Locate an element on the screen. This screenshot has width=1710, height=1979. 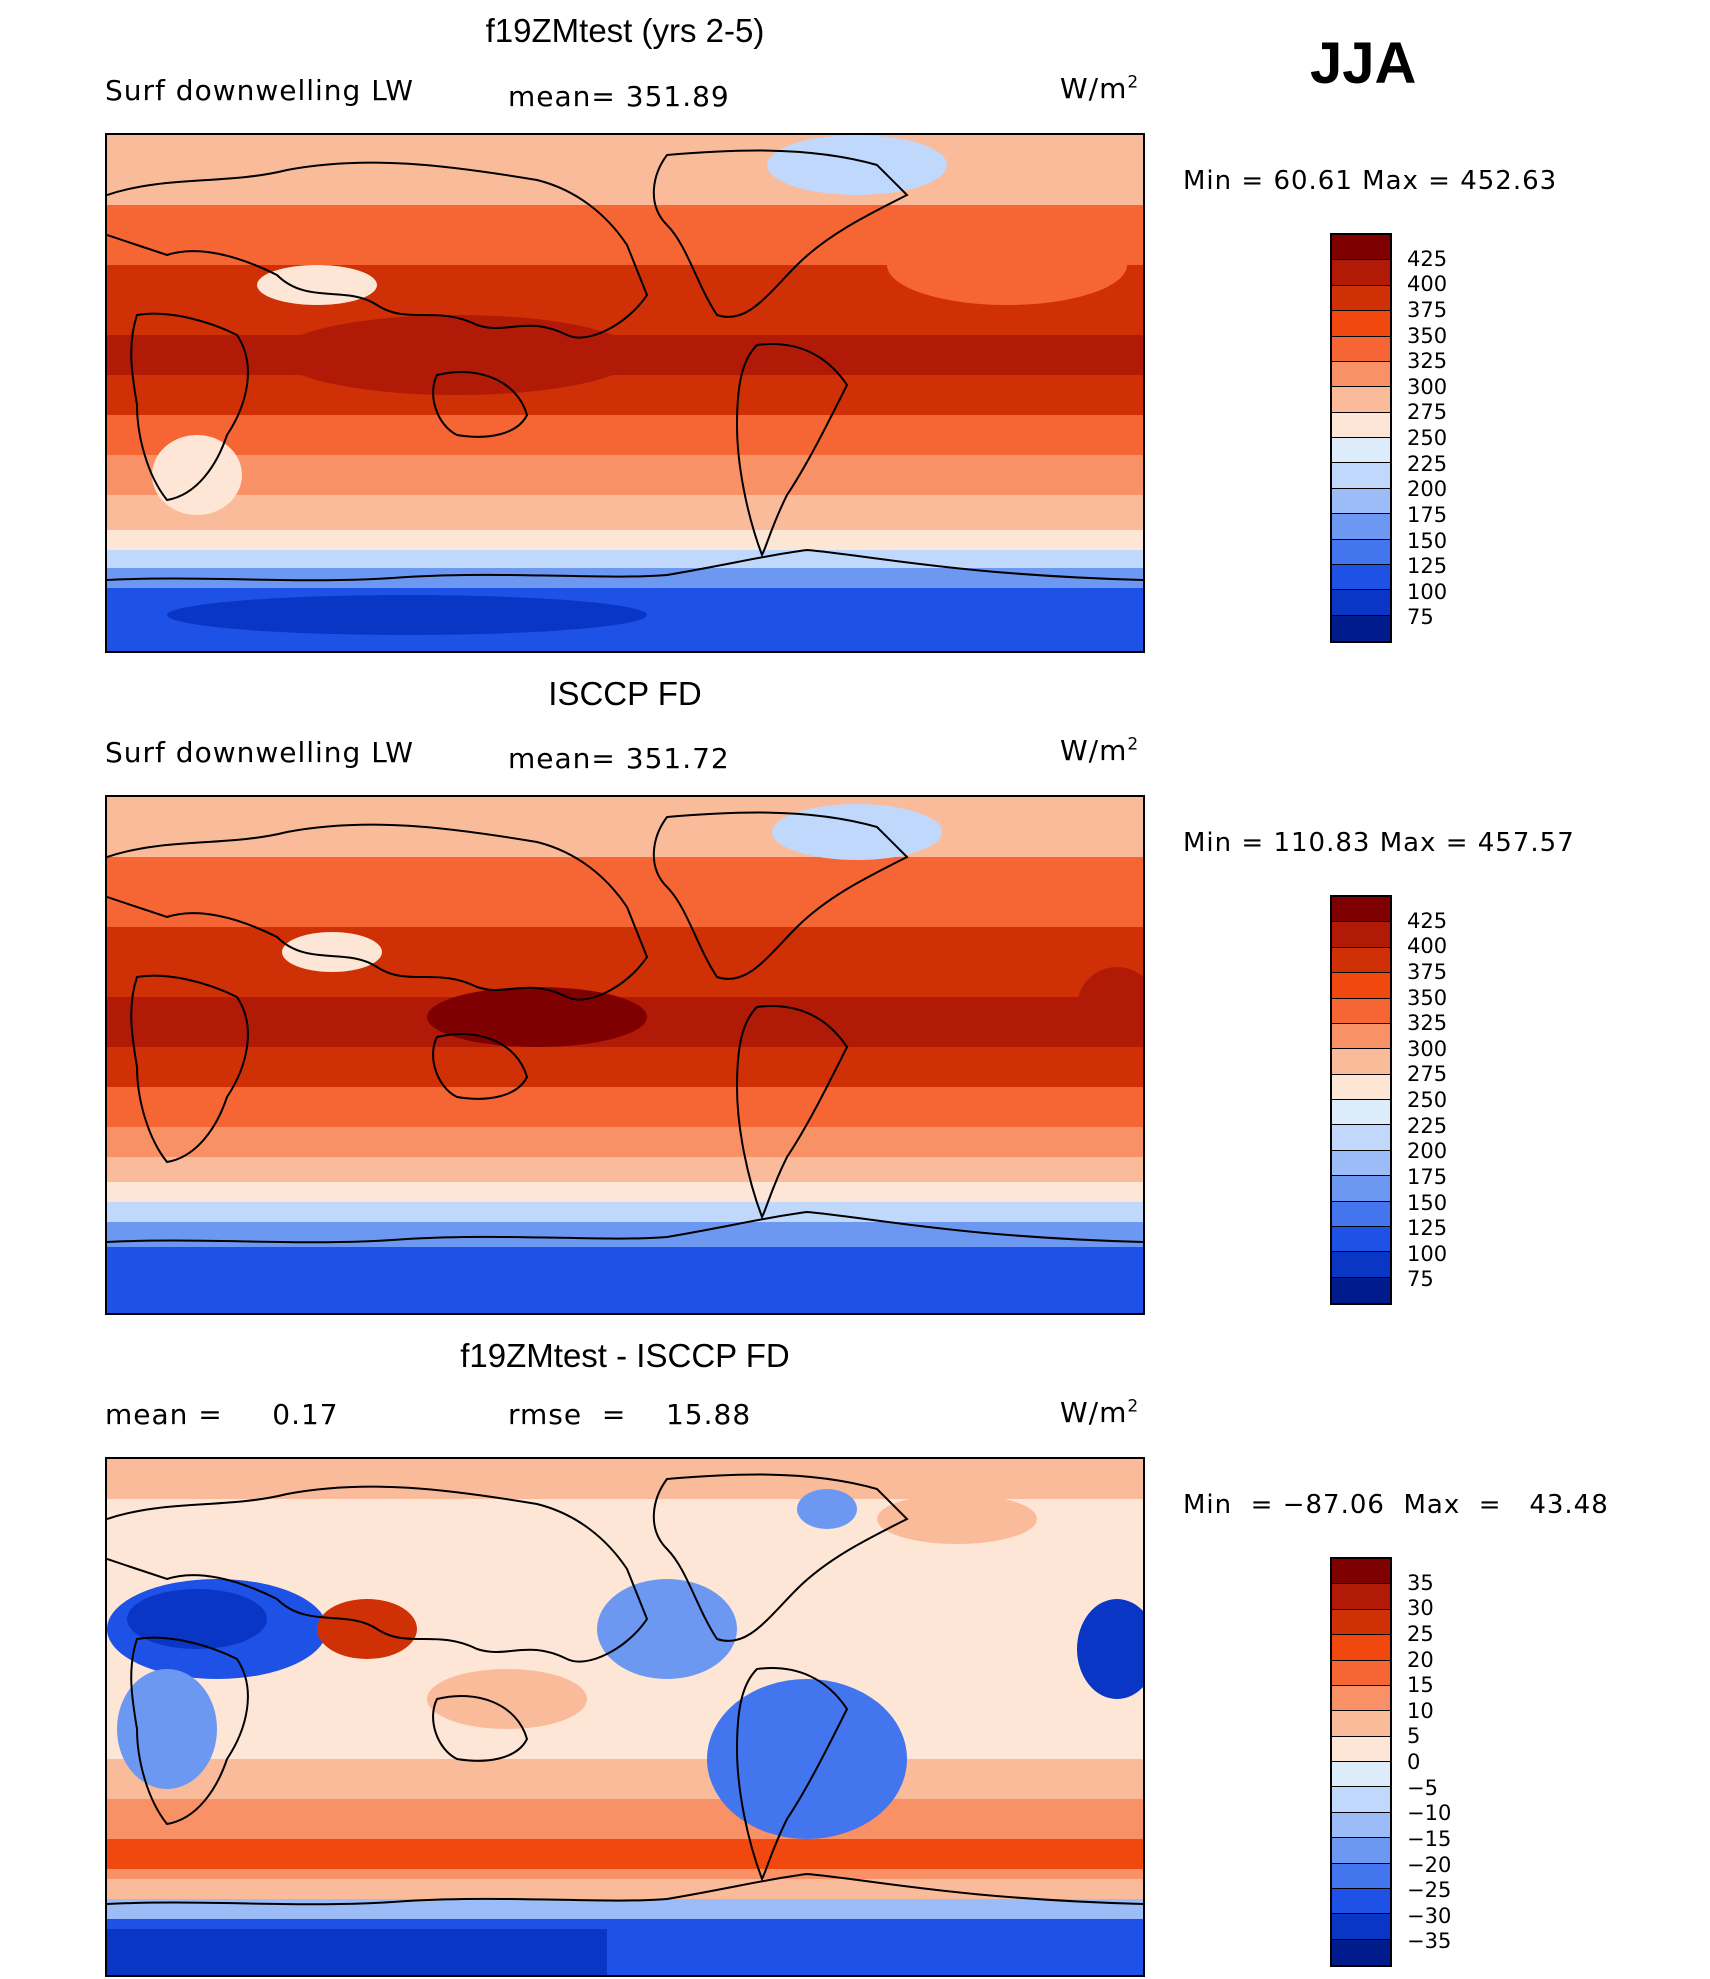
panel-3-title: f19ZMtest - ISCCP FD is located at coordinates (625, 1355).